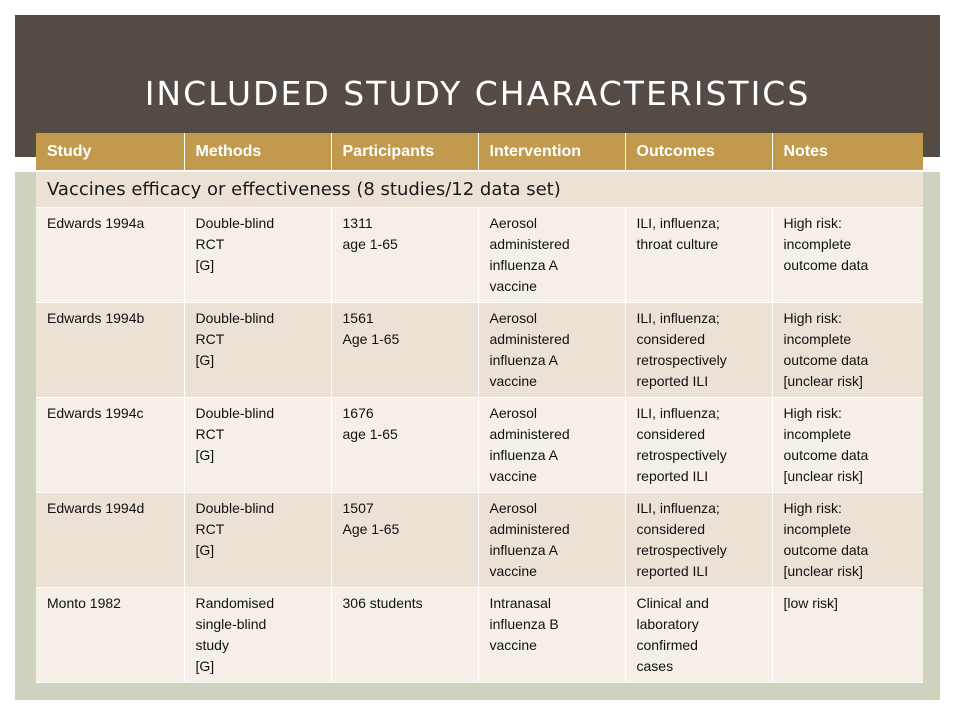 The width and height of the screenshot is (960, 720). Describe the element at coordinates (672, 603) in the screenshot. I see `cell-text: Clinical and` at that location.